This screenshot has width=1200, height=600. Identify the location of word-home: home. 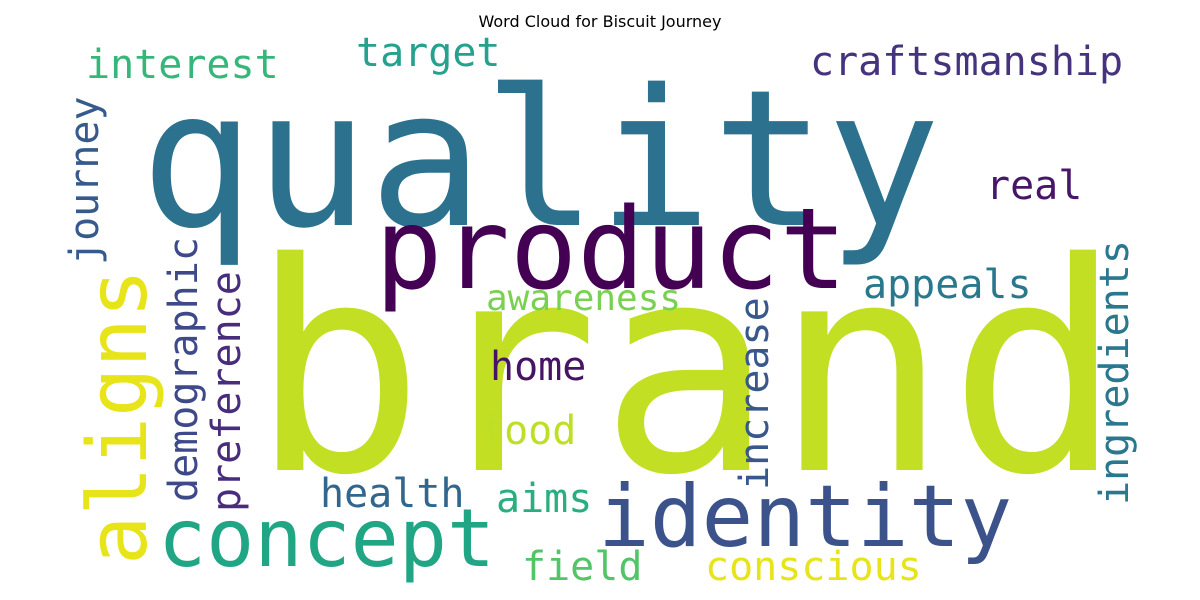
(538, 367).